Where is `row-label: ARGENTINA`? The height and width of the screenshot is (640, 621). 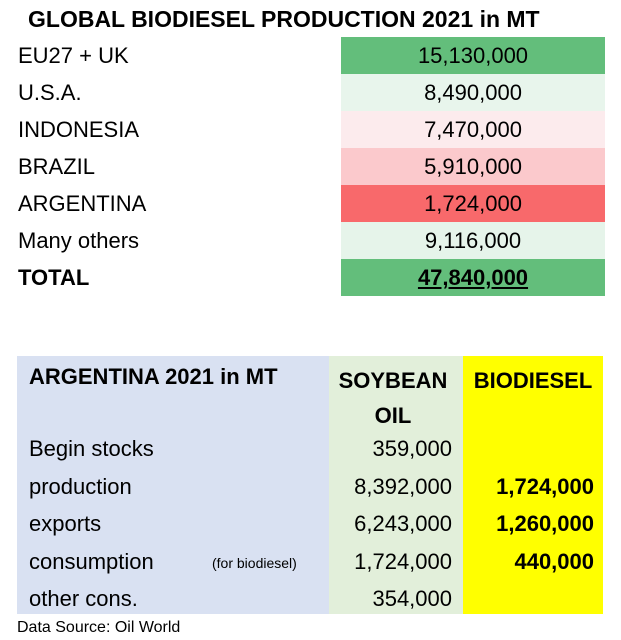
row-label: ARGENTINA is located at coordinates (82, 203).